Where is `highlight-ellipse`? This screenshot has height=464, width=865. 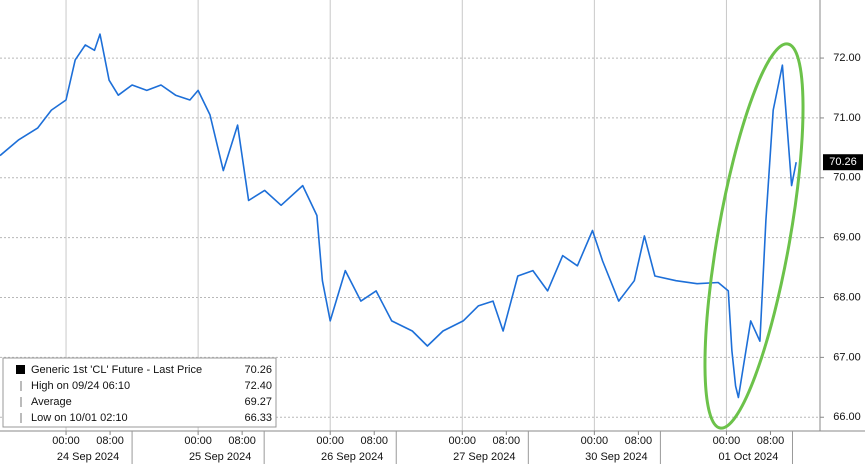
highlight-ellipse is located at coordinates (754, 236).